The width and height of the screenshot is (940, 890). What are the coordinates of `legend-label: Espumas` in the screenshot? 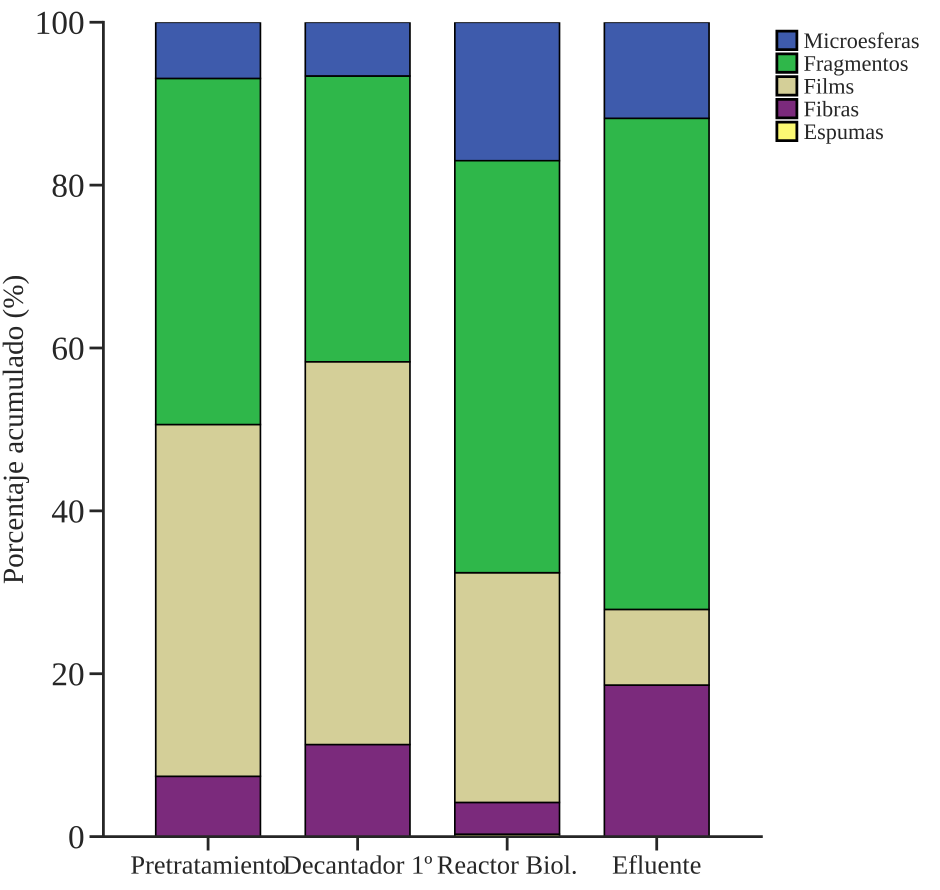 It's located at (843, 134).